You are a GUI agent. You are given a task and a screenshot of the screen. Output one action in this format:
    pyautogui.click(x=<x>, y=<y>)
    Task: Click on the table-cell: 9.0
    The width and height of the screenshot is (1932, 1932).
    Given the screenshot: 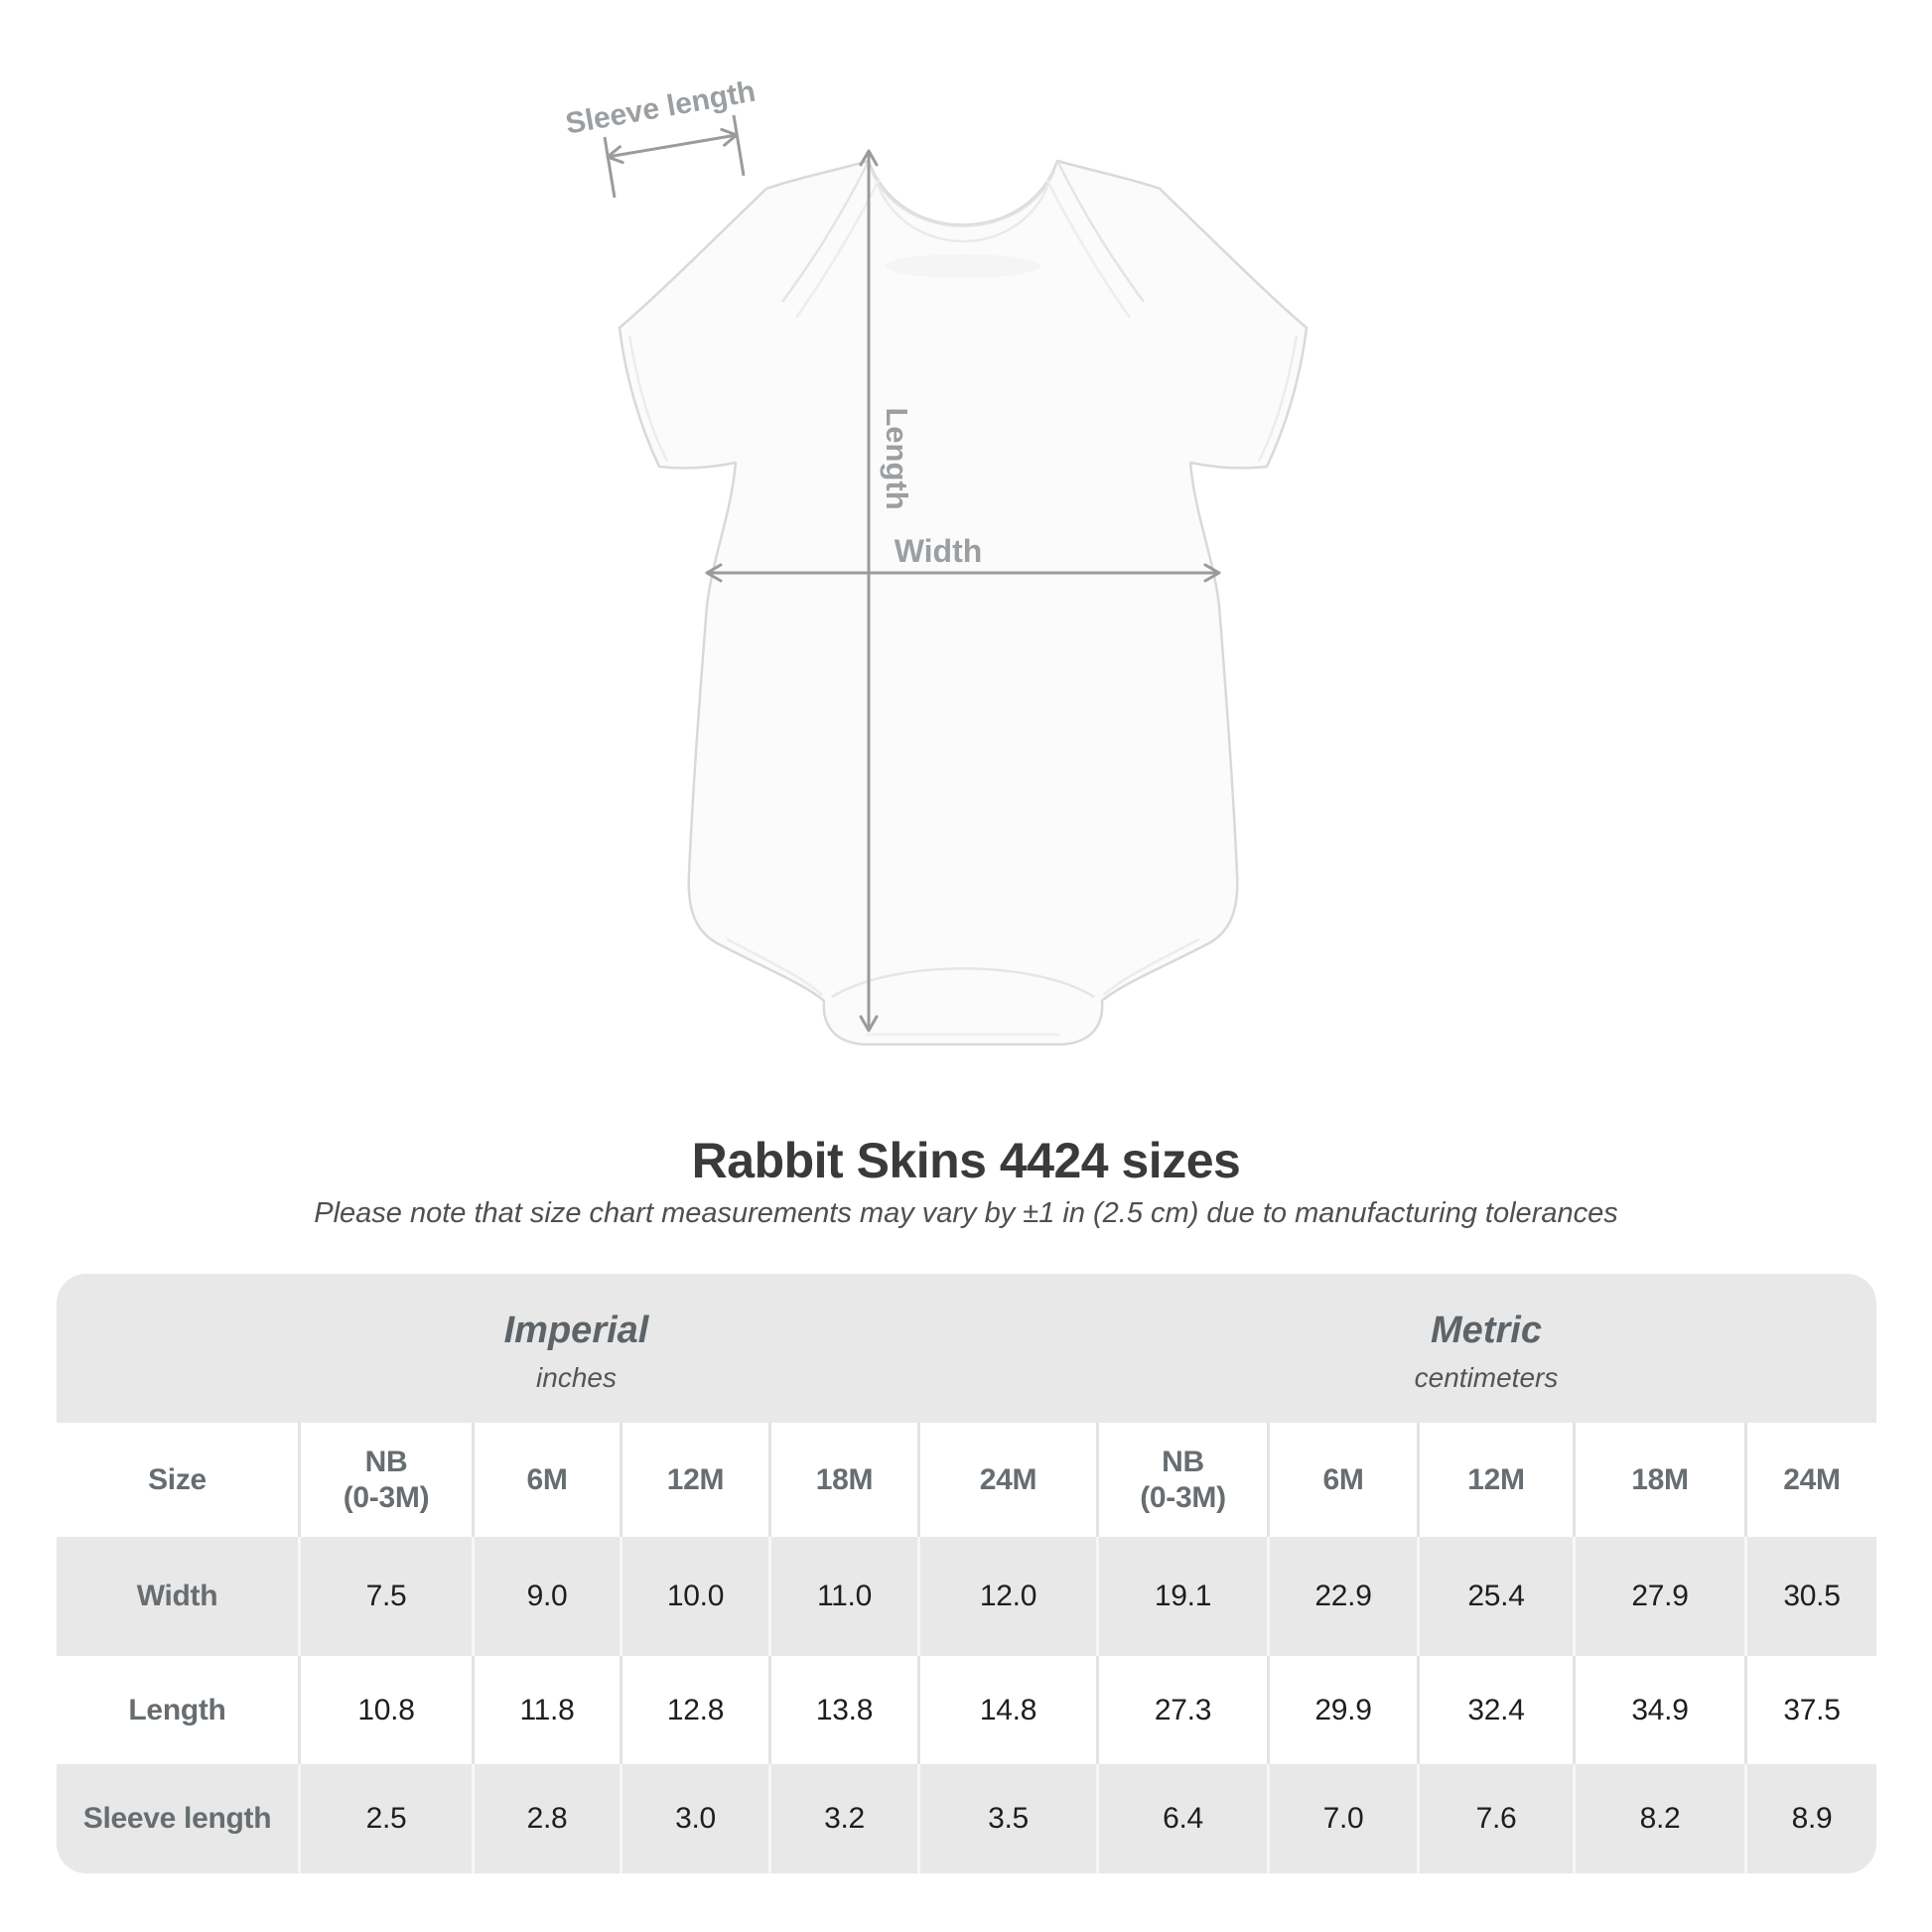 What is the action you would take?
    pyautogui.click(x=546, y=1597)
    